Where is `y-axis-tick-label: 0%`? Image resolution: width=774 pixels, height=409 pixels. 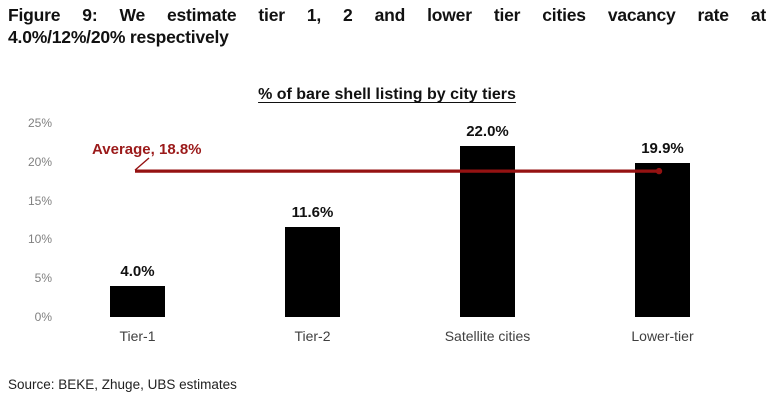 y-axis-tick-label: 0% is located at coordinates (43, 317).